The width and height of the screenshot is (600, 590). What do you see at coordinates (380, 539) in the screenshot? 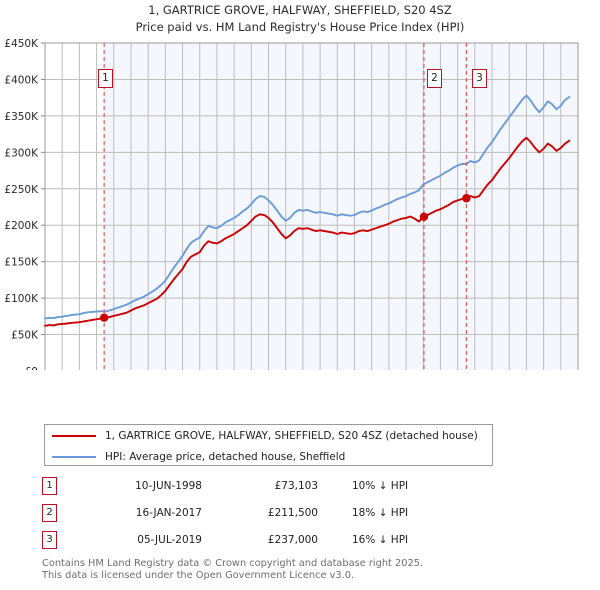
I see `transaction-delta-3: 16% ↓ HPI` at bounding box center [380, 539].